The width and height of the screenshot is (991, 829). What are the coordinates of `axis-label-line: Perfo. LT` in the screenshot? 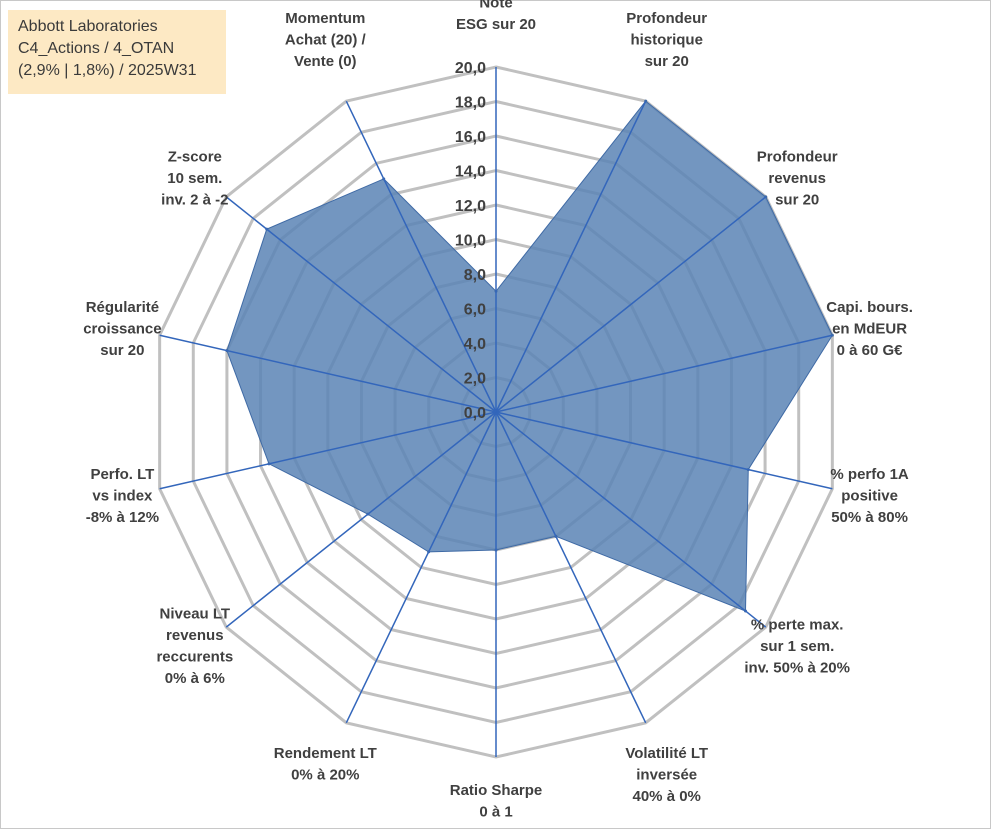 It's located at (122, 474).